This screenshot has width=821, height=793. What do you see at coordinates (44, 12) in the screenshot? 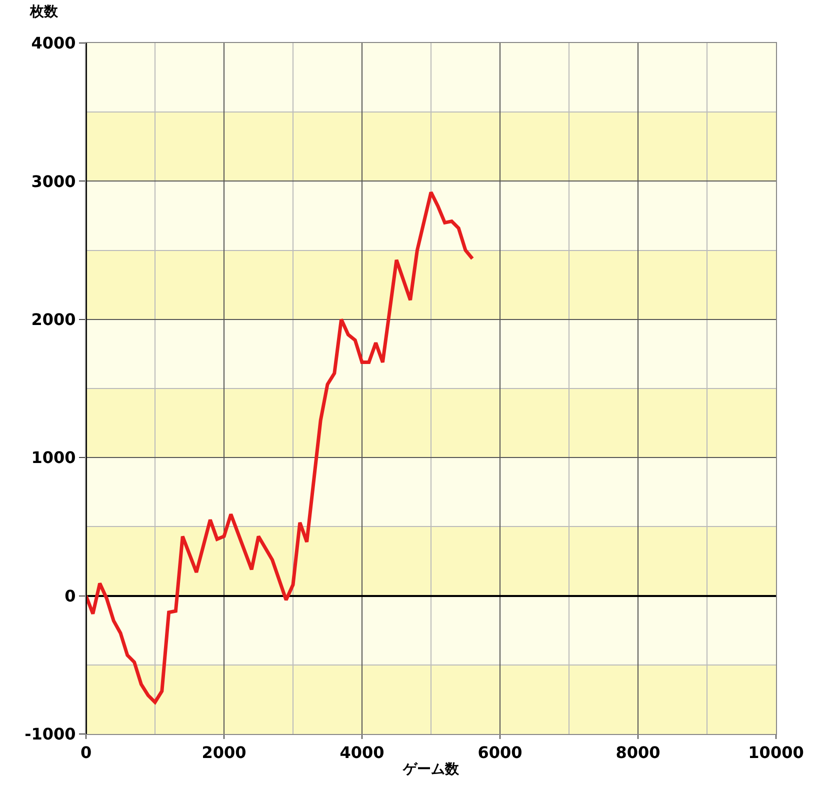
I see `y-axis-title: 枚数` at bounding box center [44, 12].